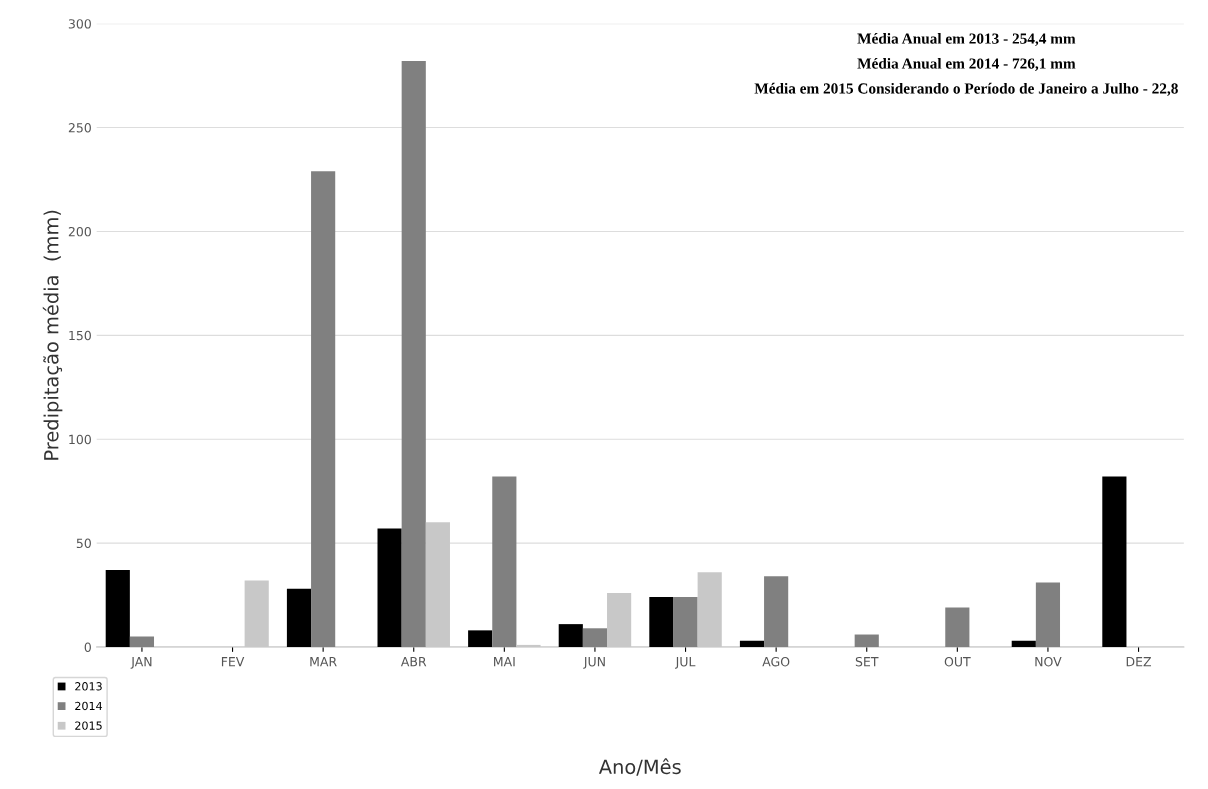  What do you see at coordinates (88, 725) in the screenshot?
I see `legend-label: 2015` at bounding box center [88, 725].